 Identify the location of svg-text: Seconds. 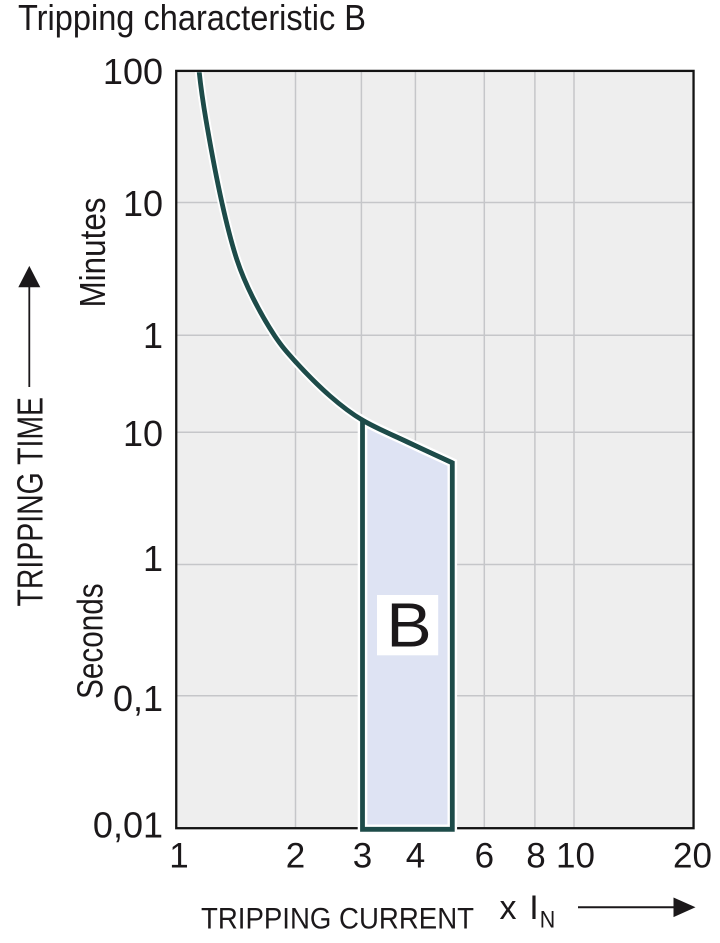
(90, 641).